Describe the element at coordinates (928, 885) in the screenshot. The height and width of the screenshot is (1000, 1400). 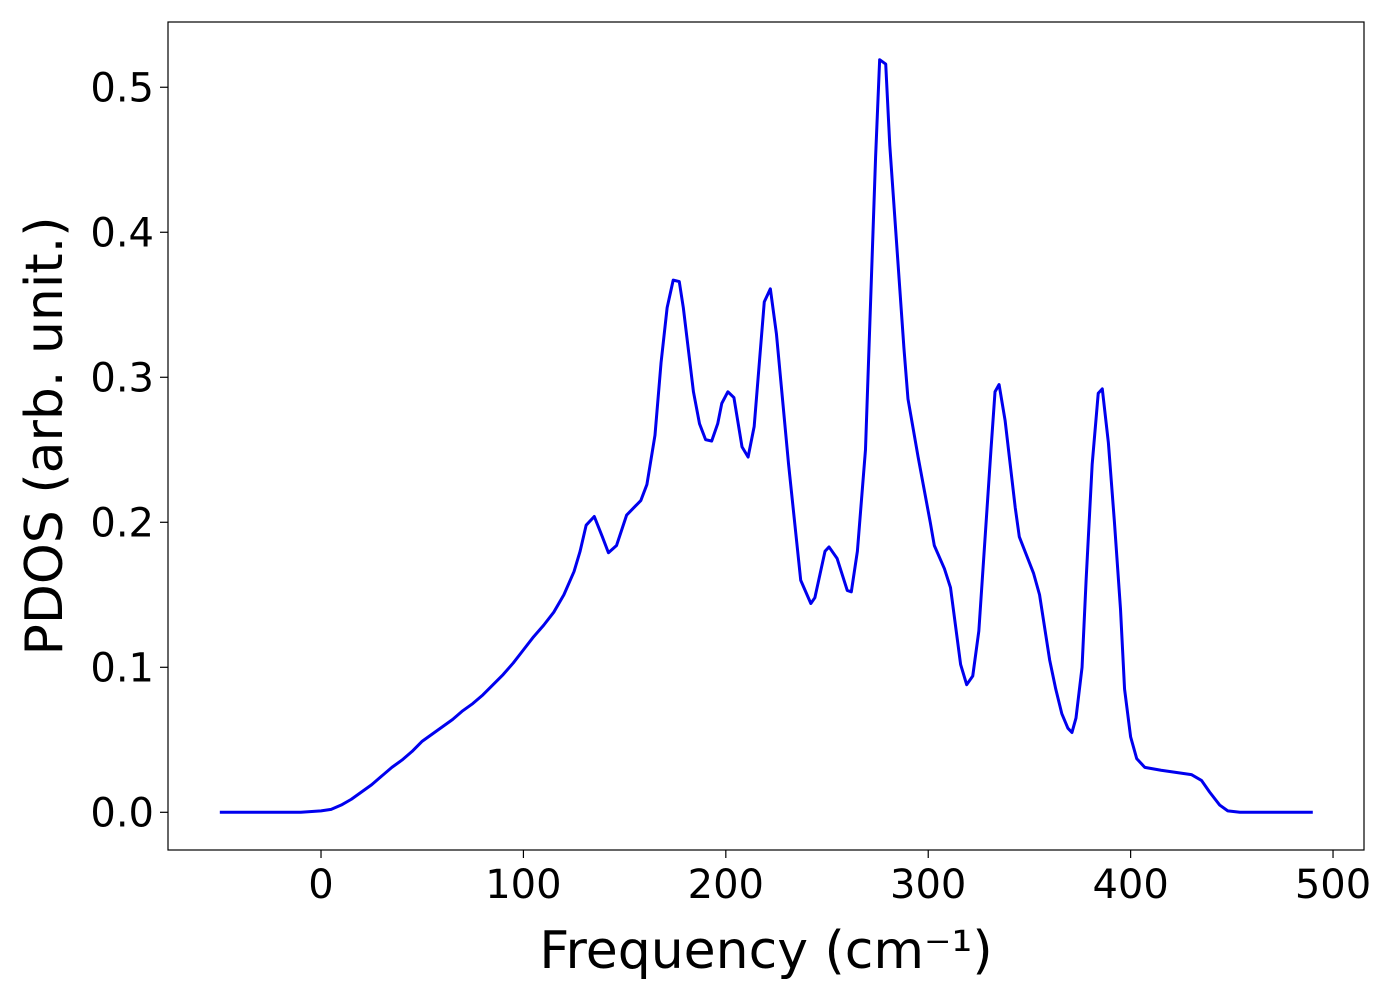
I see `x-tick-label: 300` at that location.